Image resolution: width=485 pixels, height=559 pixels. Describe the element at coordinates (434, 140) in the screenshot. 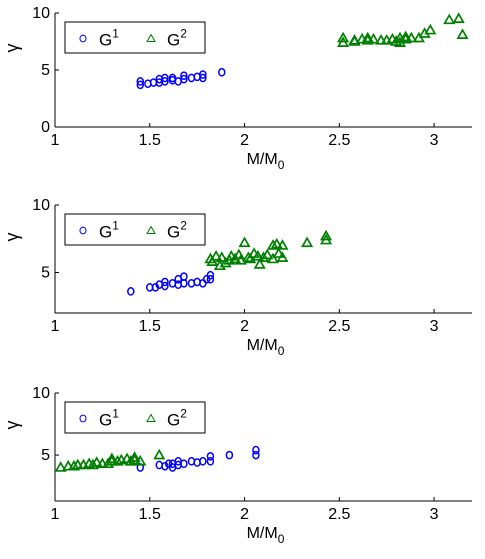

I see `x-tick-label: 3` at that location.